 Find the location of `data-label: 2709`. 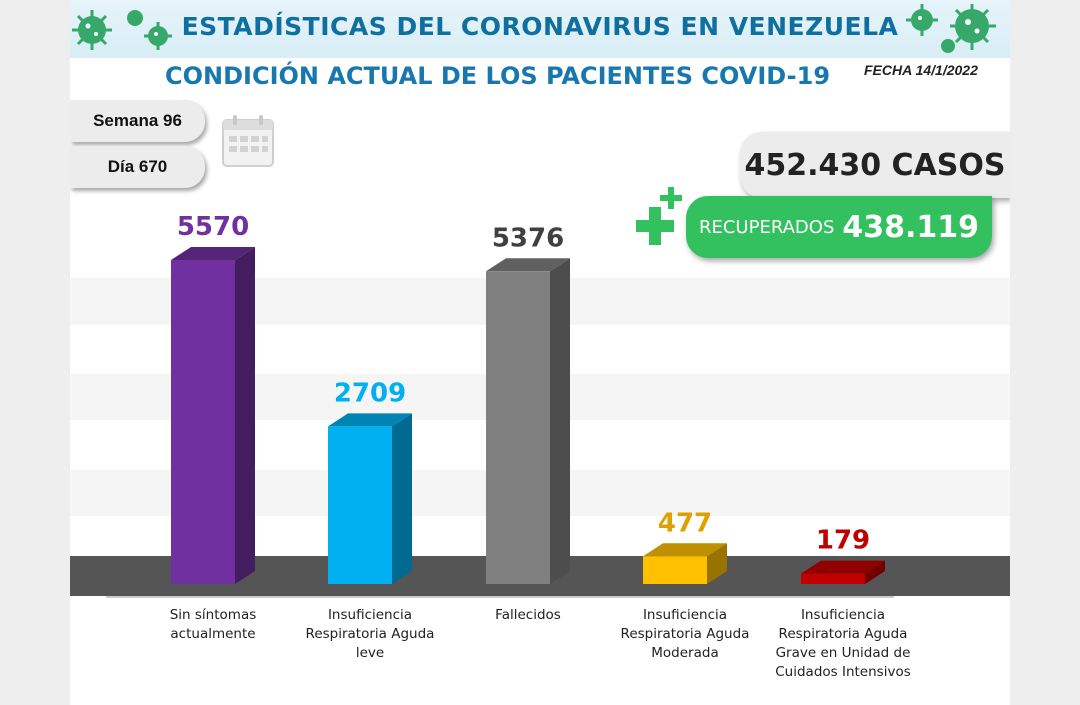

data-label: 2709 is located at coordinates (370, 393).